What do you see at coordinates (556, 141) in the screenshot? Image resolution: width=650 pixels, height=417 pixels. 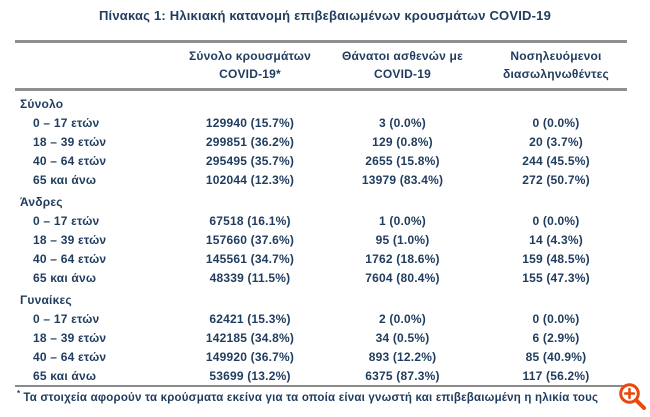 I see `intubated-cell: 20 (3.7%)` at bounding box center [556, 141].